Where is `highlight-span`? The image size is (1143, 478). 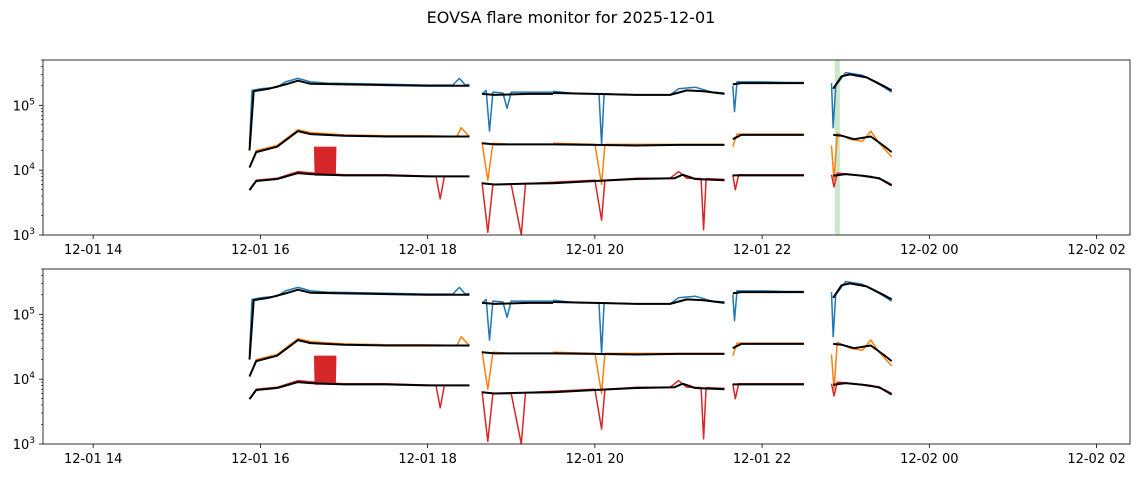
highlight-span is located at coordinates (837, 147).